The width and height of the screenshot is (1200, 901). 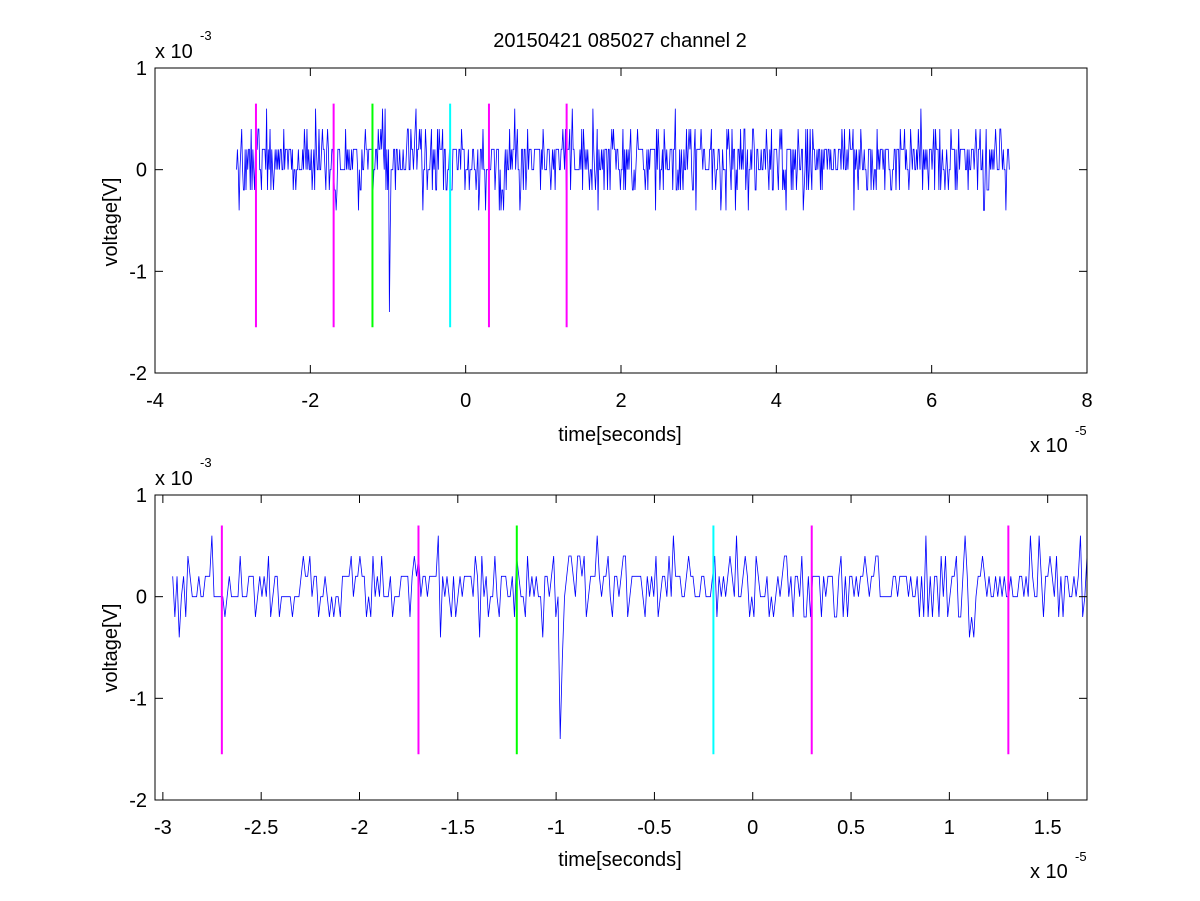 I want to click on signal-trace, so click(x=623, y=210).